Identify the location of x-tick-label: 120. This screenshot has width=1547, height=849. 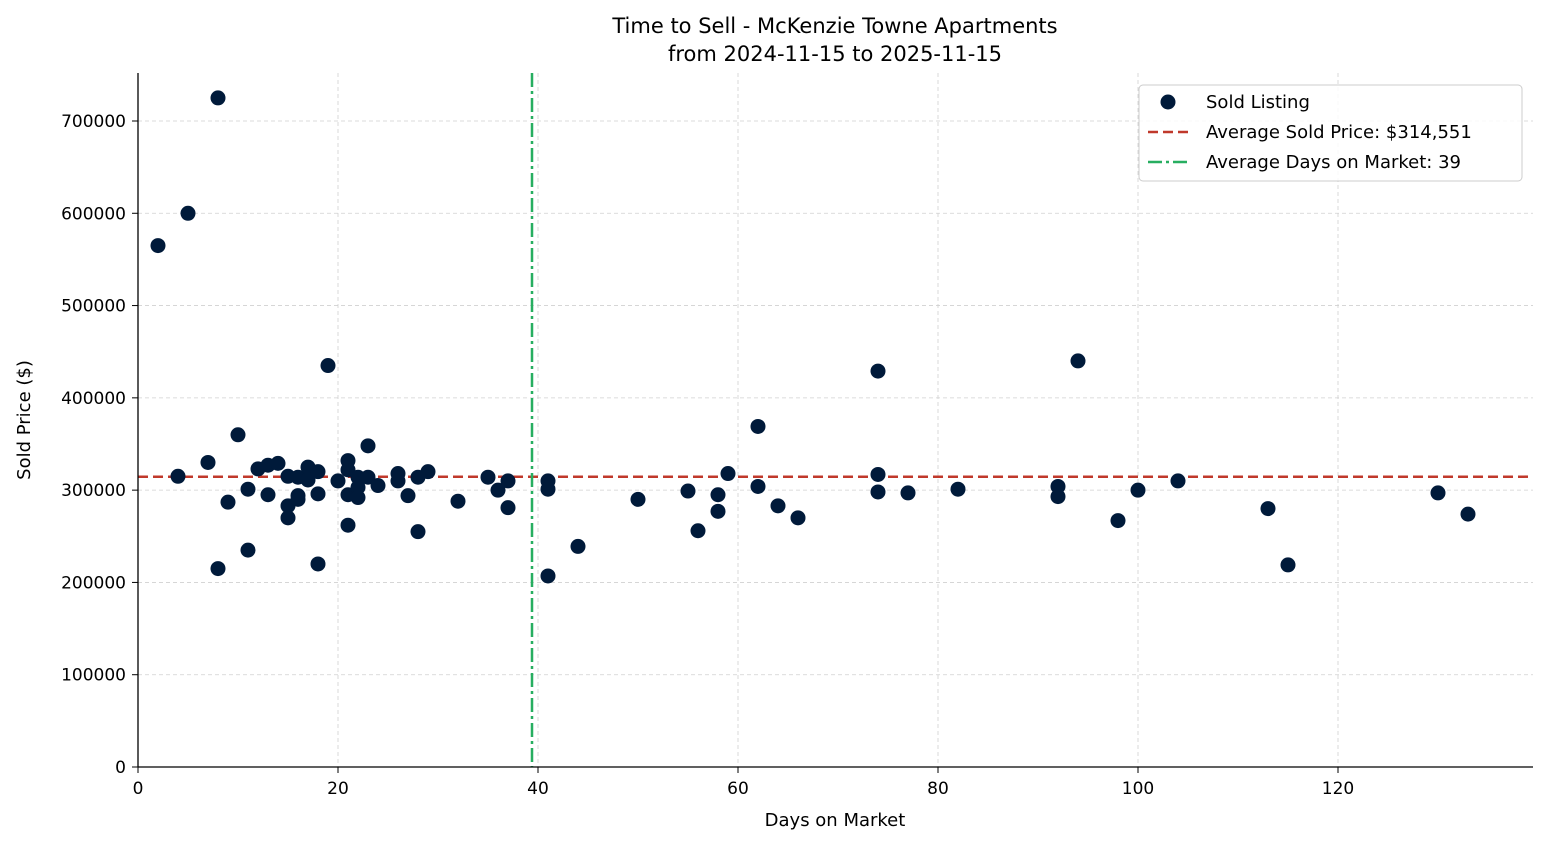
(1338, 789).